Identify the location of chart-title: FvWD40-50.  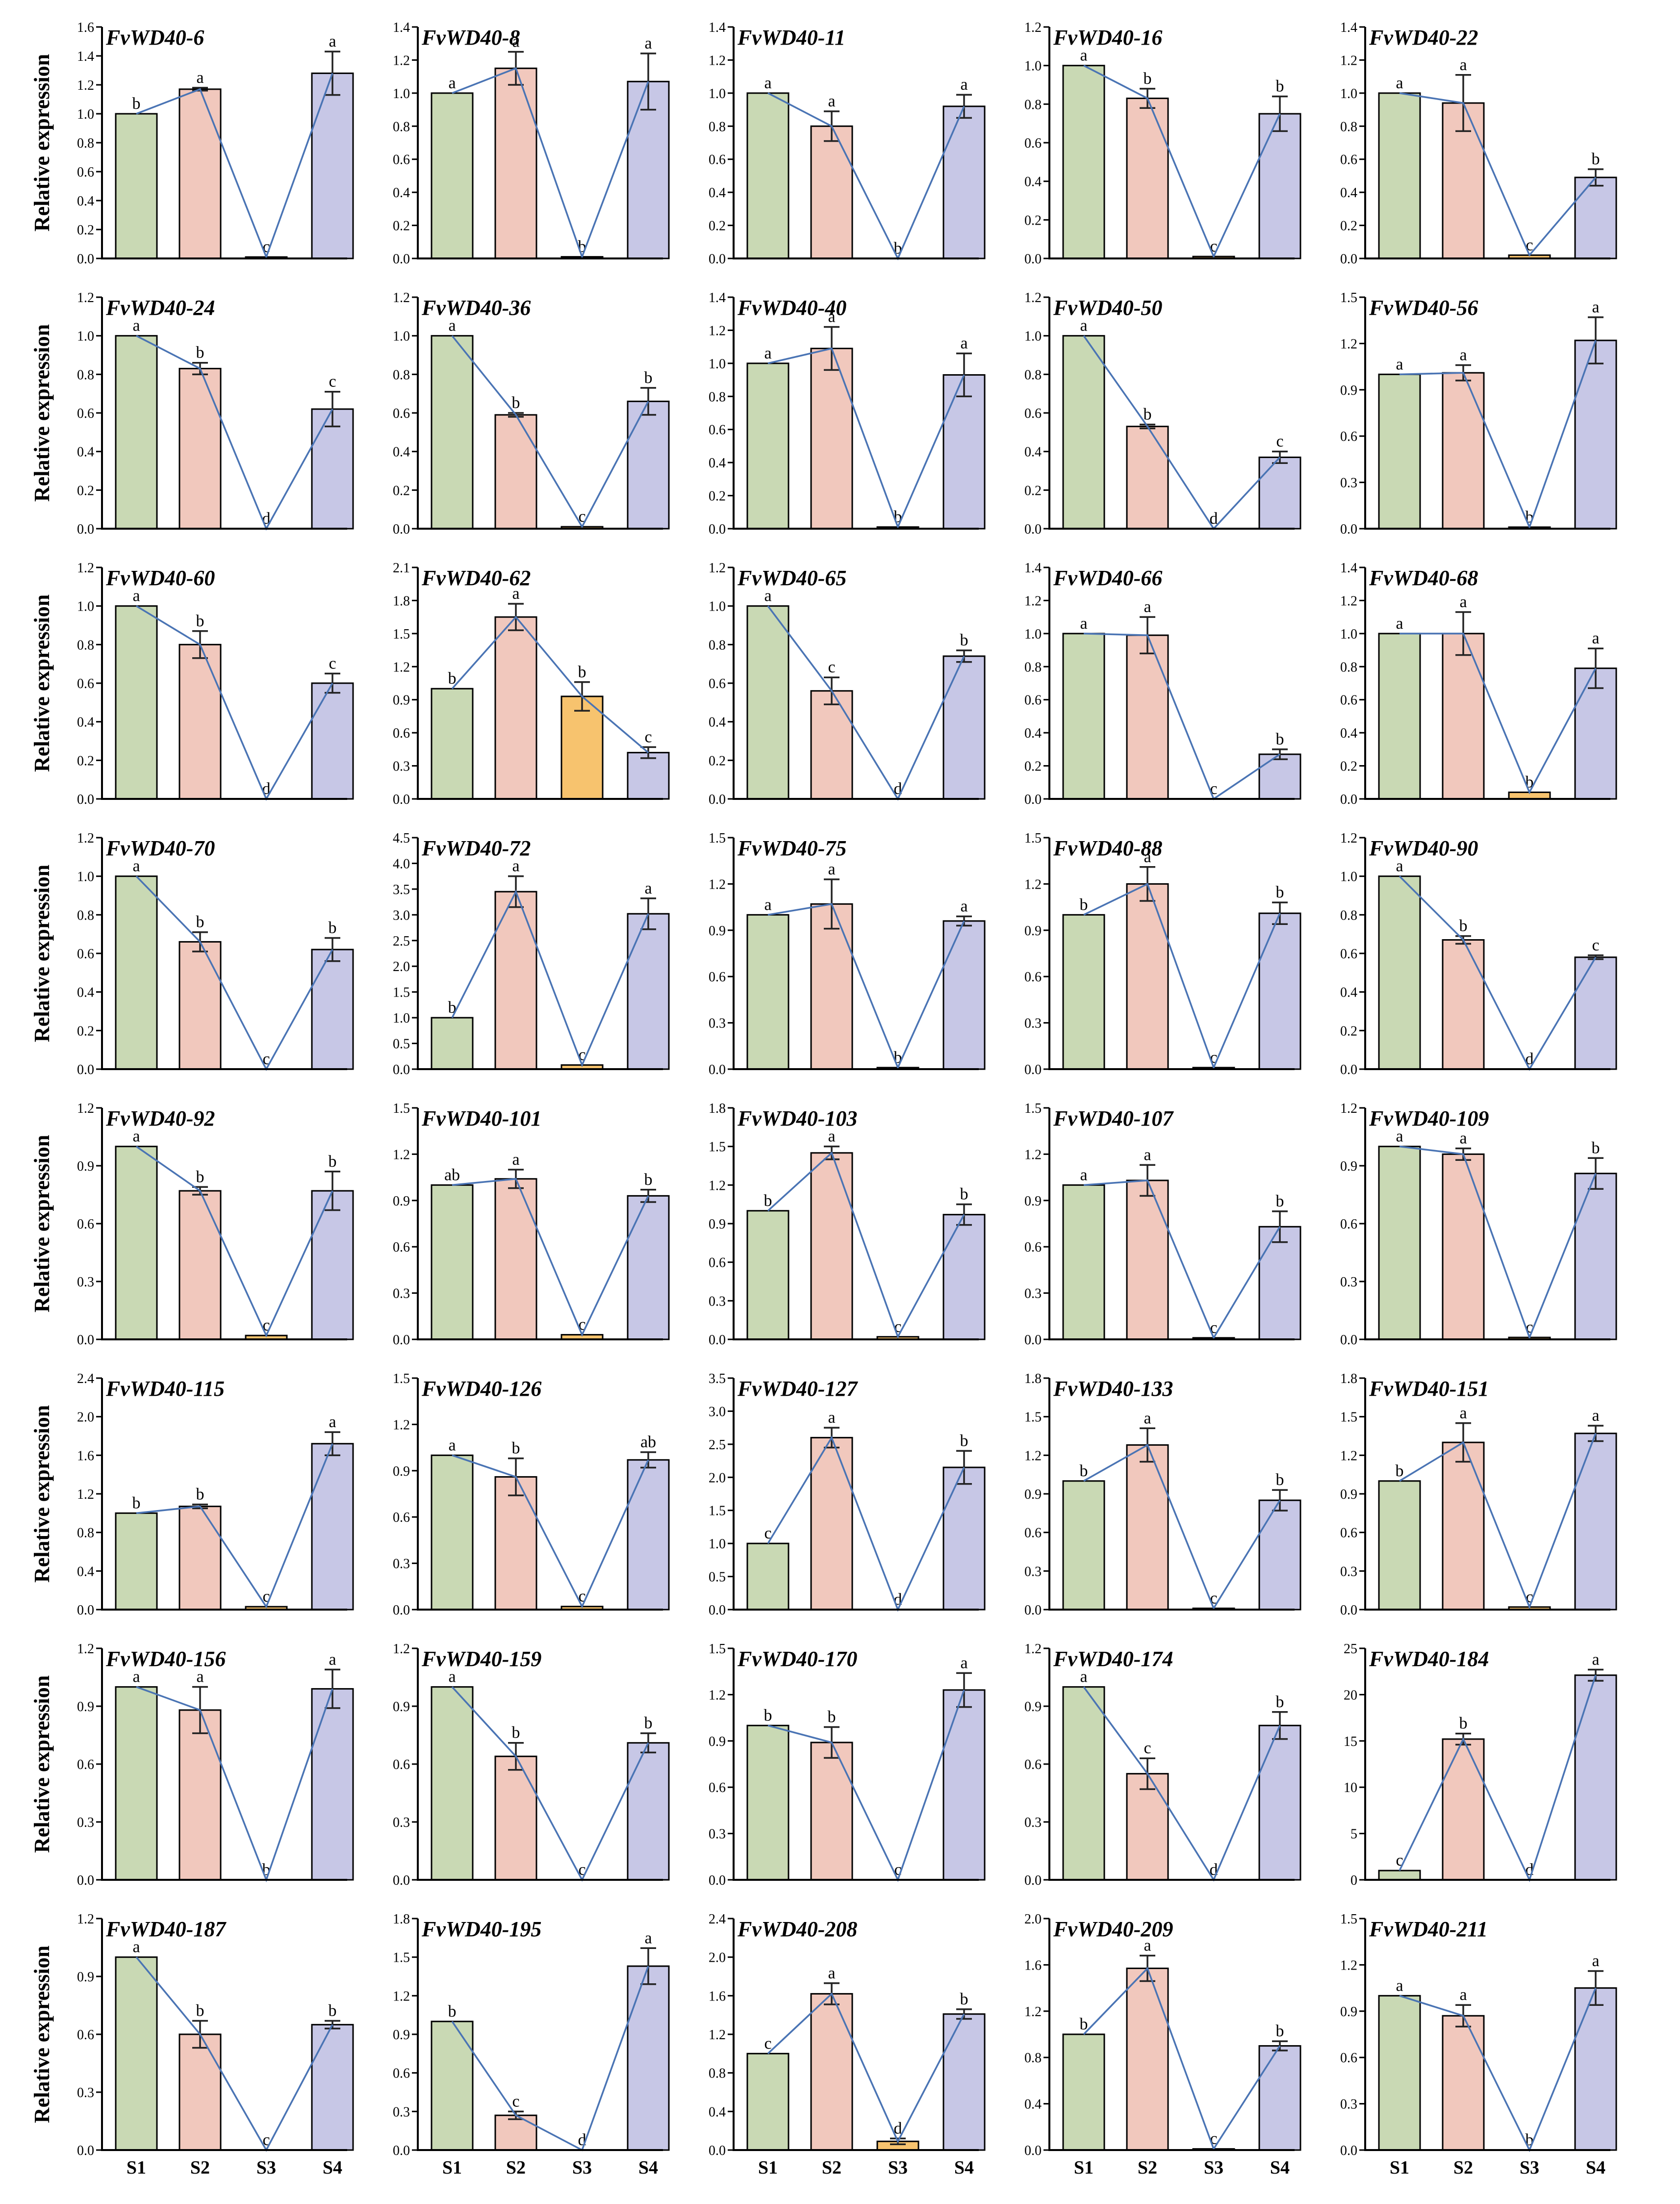
(1107, 308).